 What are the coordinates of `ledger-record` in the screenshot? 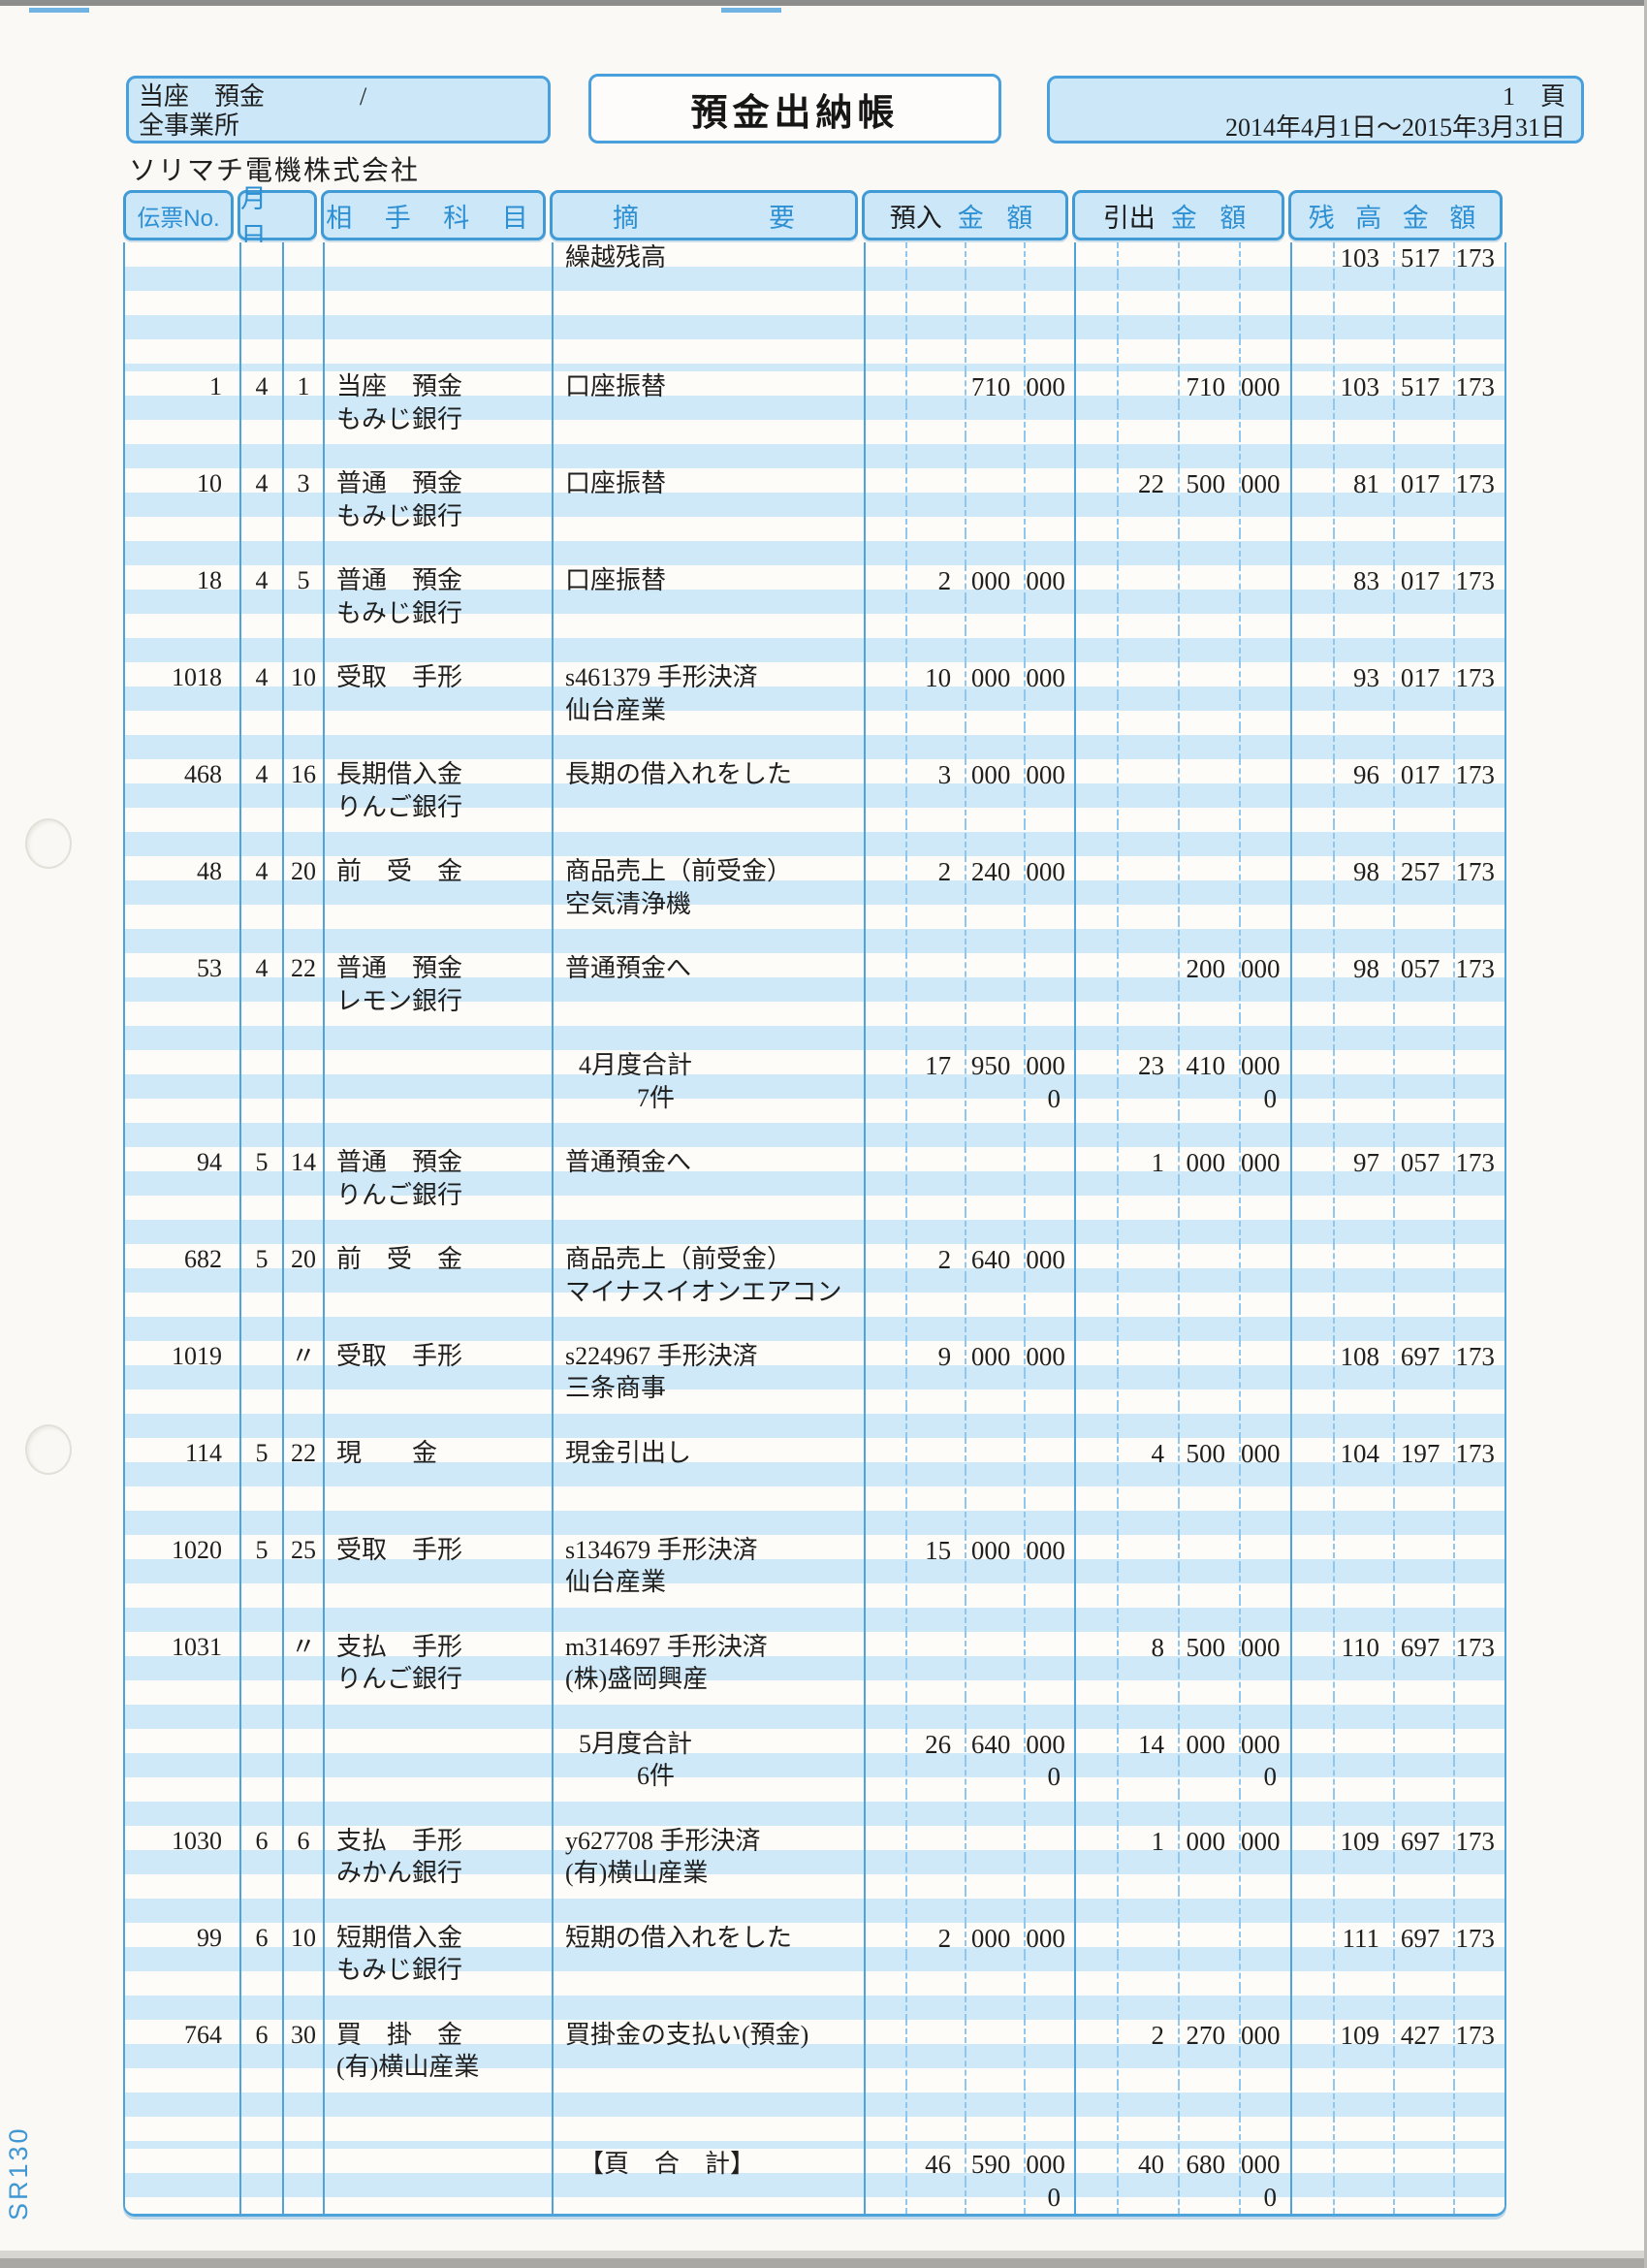 It's located at (814, 2133).